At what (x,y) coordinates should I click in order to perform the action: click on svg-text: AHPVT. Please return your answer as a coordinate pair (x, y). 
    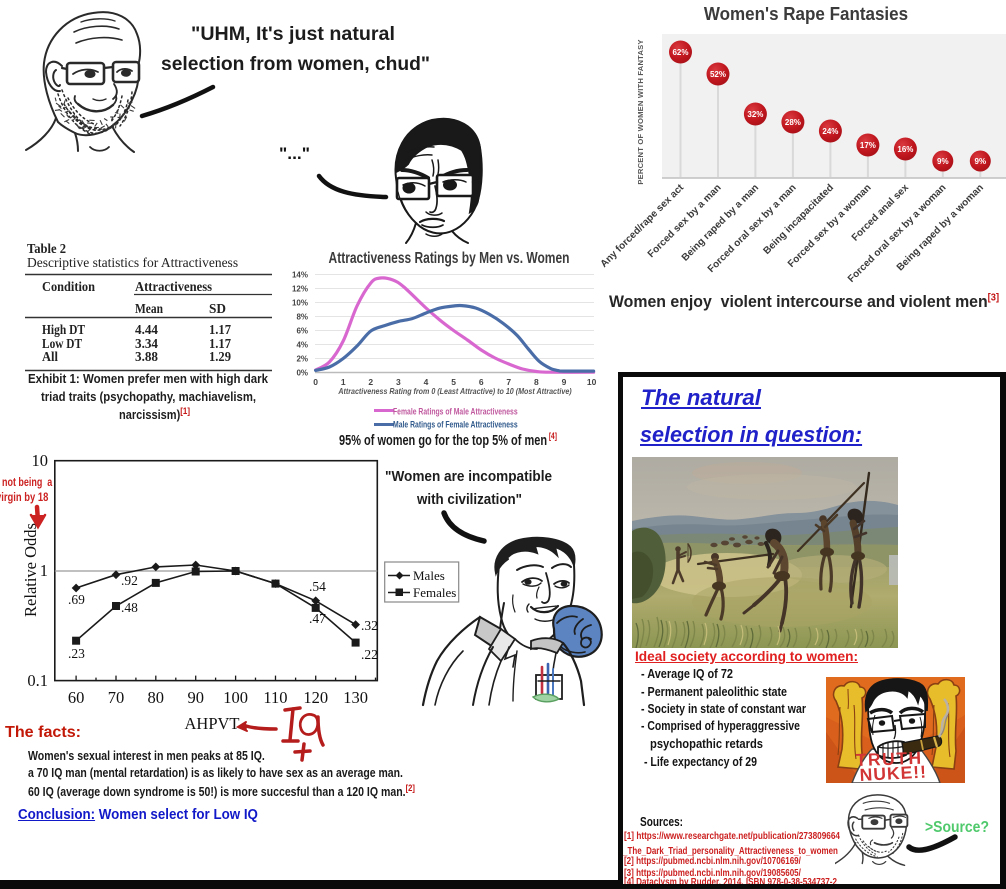
    Looking at the image, I should click on (211, 723).